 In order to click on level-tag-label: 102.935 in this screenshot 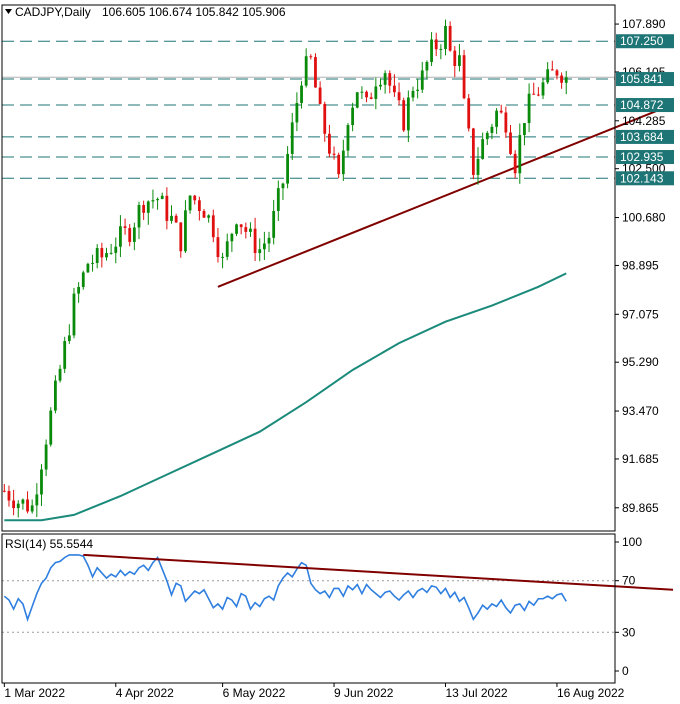, I will do `click(642, 157)`.